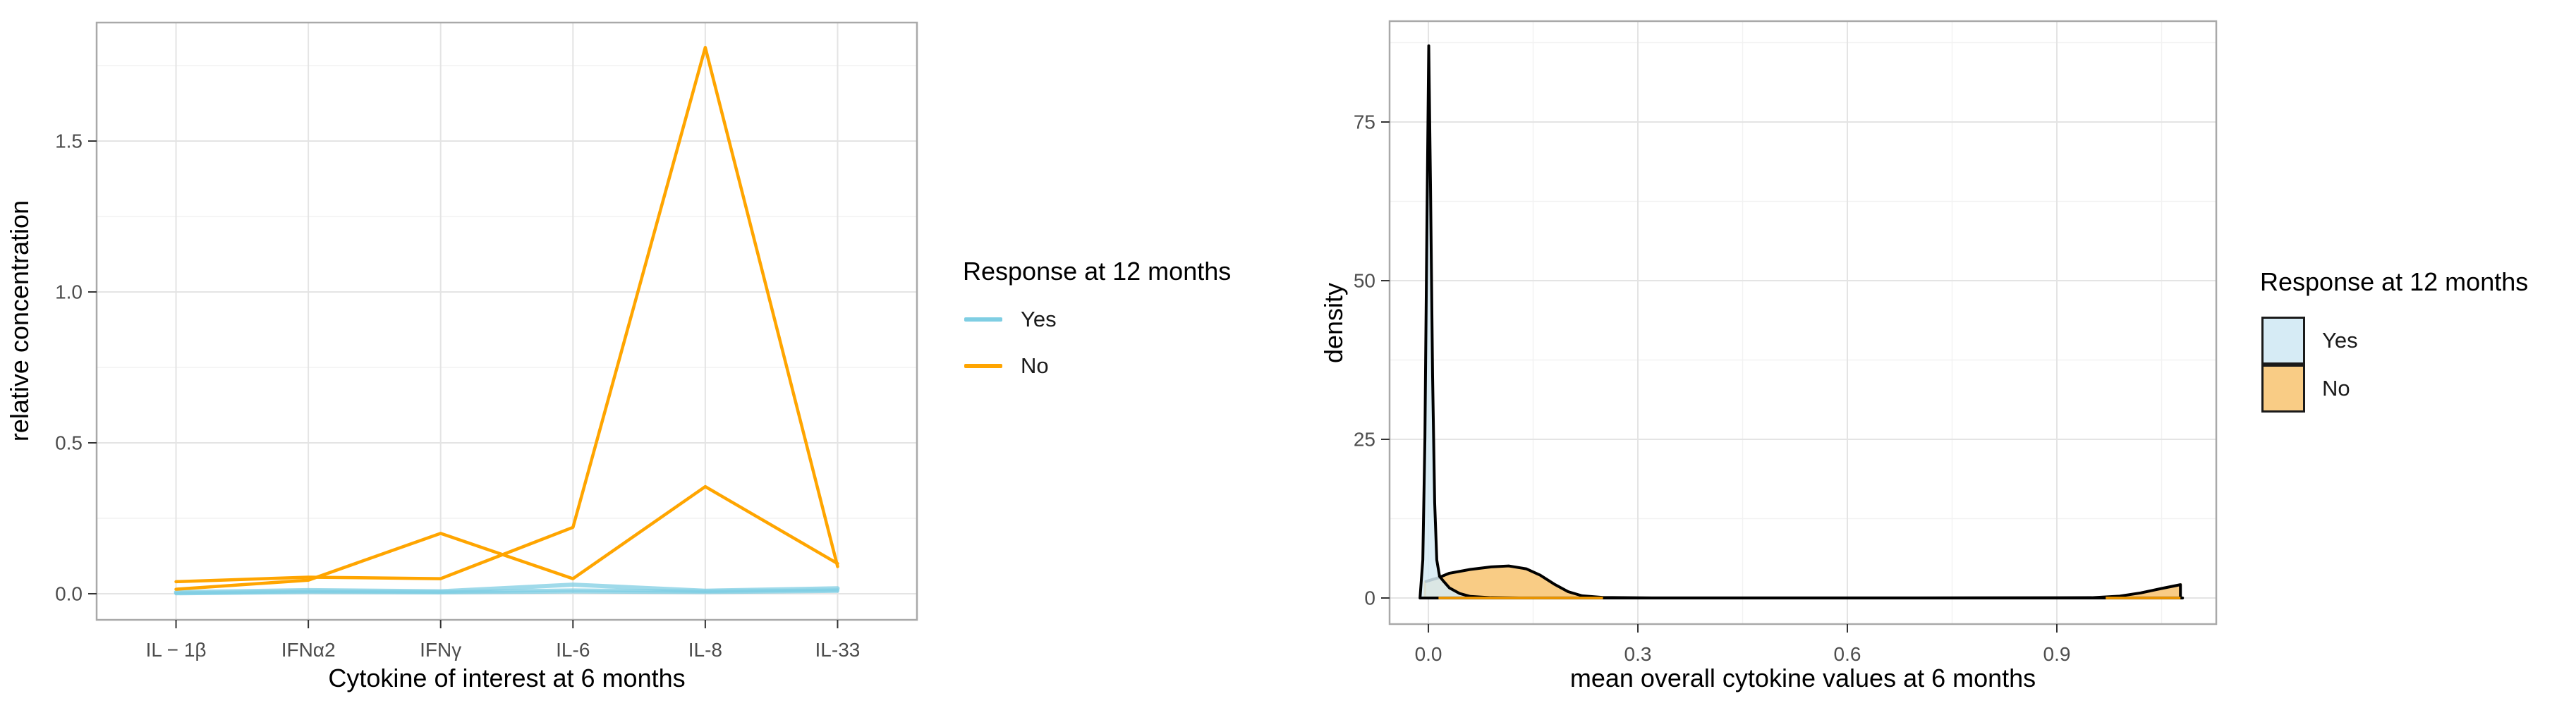 The width and height of the screenshot is (2576, 708). I want to click on y-tick-label: 25, so click(1364, 440).